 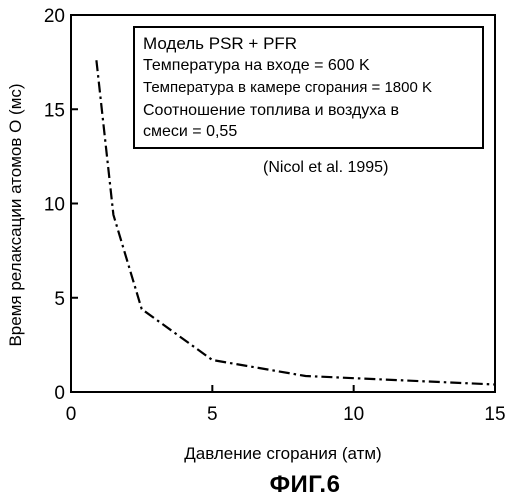 I want to click on y-tick-label: 15, so click(x=54, y=110).